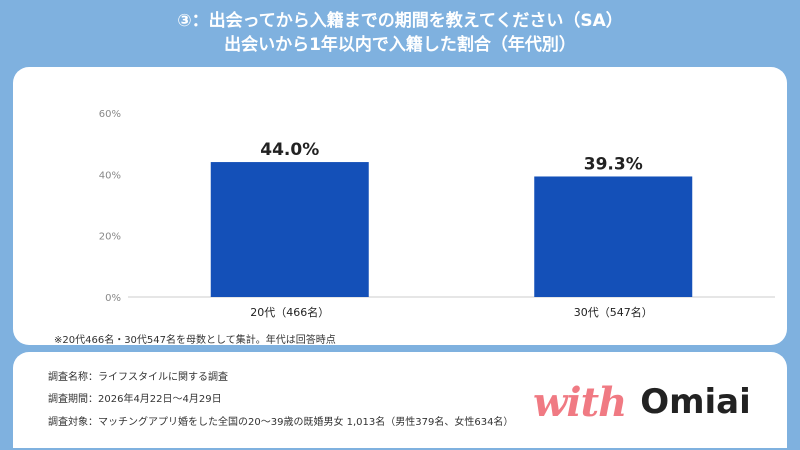 The width and height of the screenshot is (800, 450). Describe the element at coordinates (613, 312) in the screenshot. I see `x-tick-label: 30代（547名）` at that location.